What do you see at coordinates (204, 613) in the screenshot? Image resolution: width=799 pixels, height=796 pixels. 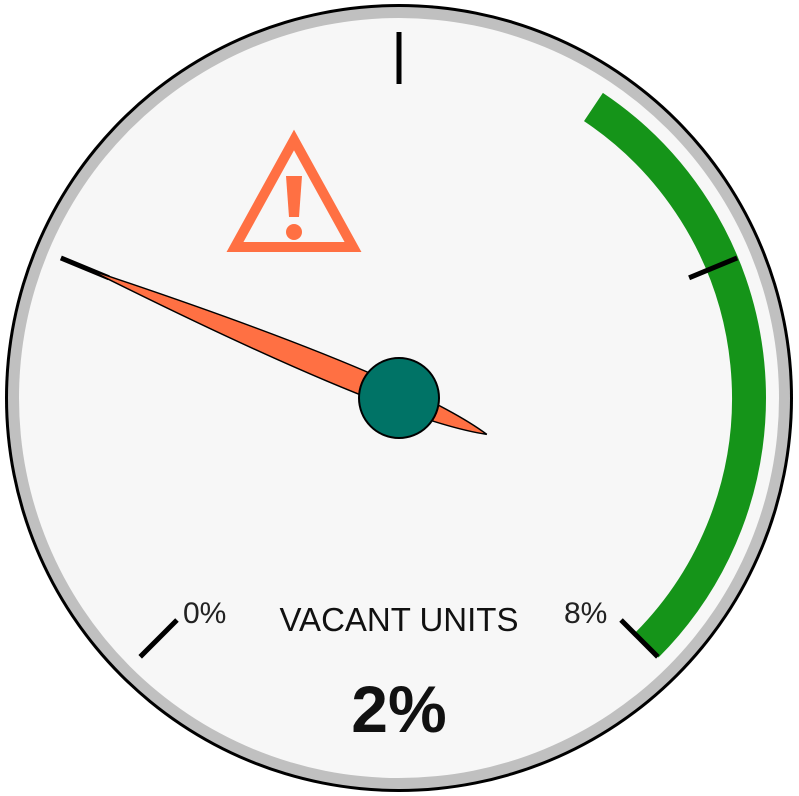 I see `min-label: 0%` at bounding box center [204, 613].